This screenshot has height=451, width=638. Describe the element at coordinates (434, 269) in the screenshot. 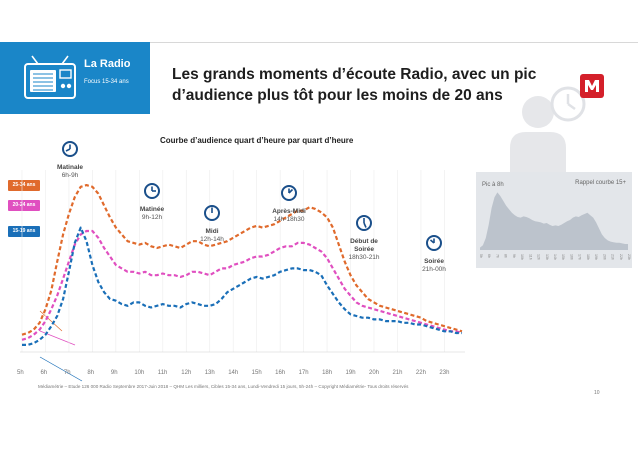

I see `moment-hours: 21h-00h` at that location.